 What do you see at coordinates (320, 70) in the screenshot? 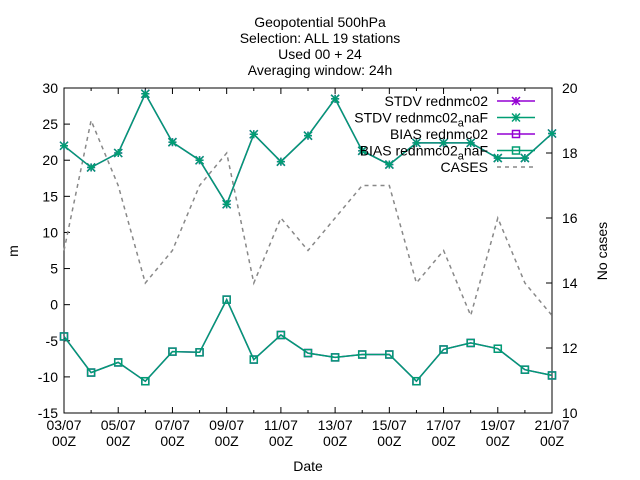
I see `title-line-4: Averaging window: 24h` at bounding box center [320, 70].